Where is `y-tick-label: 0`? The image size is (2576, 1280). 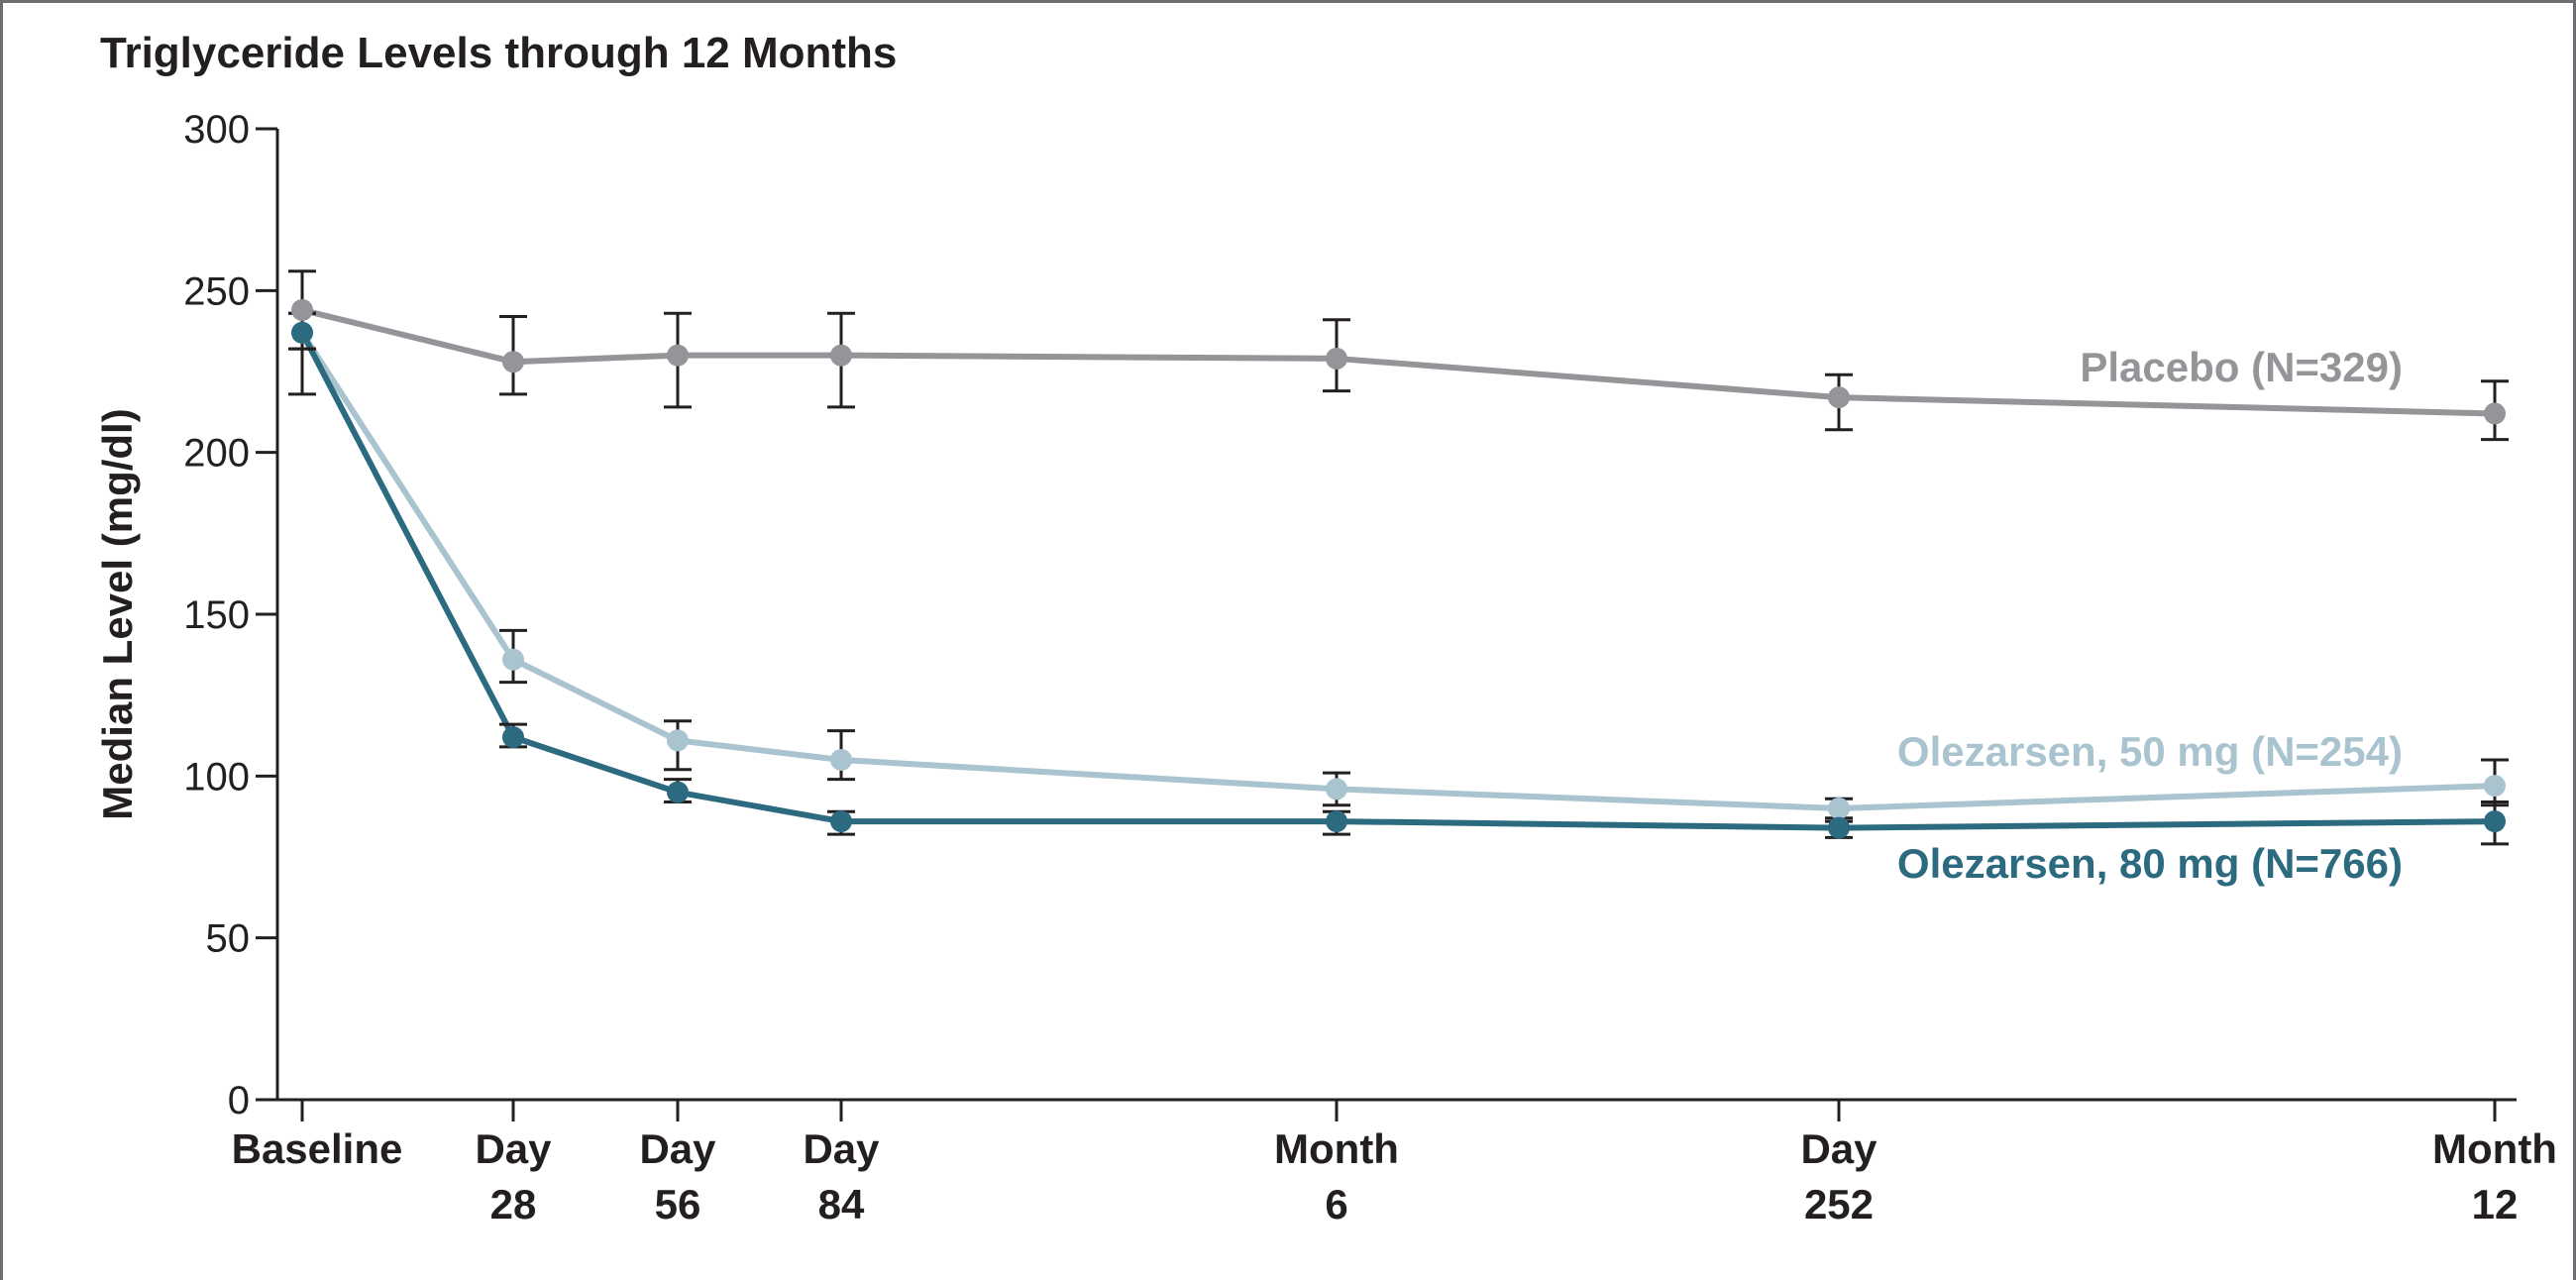 y-tick-label: 0 is located at coordinates (239, 1100).